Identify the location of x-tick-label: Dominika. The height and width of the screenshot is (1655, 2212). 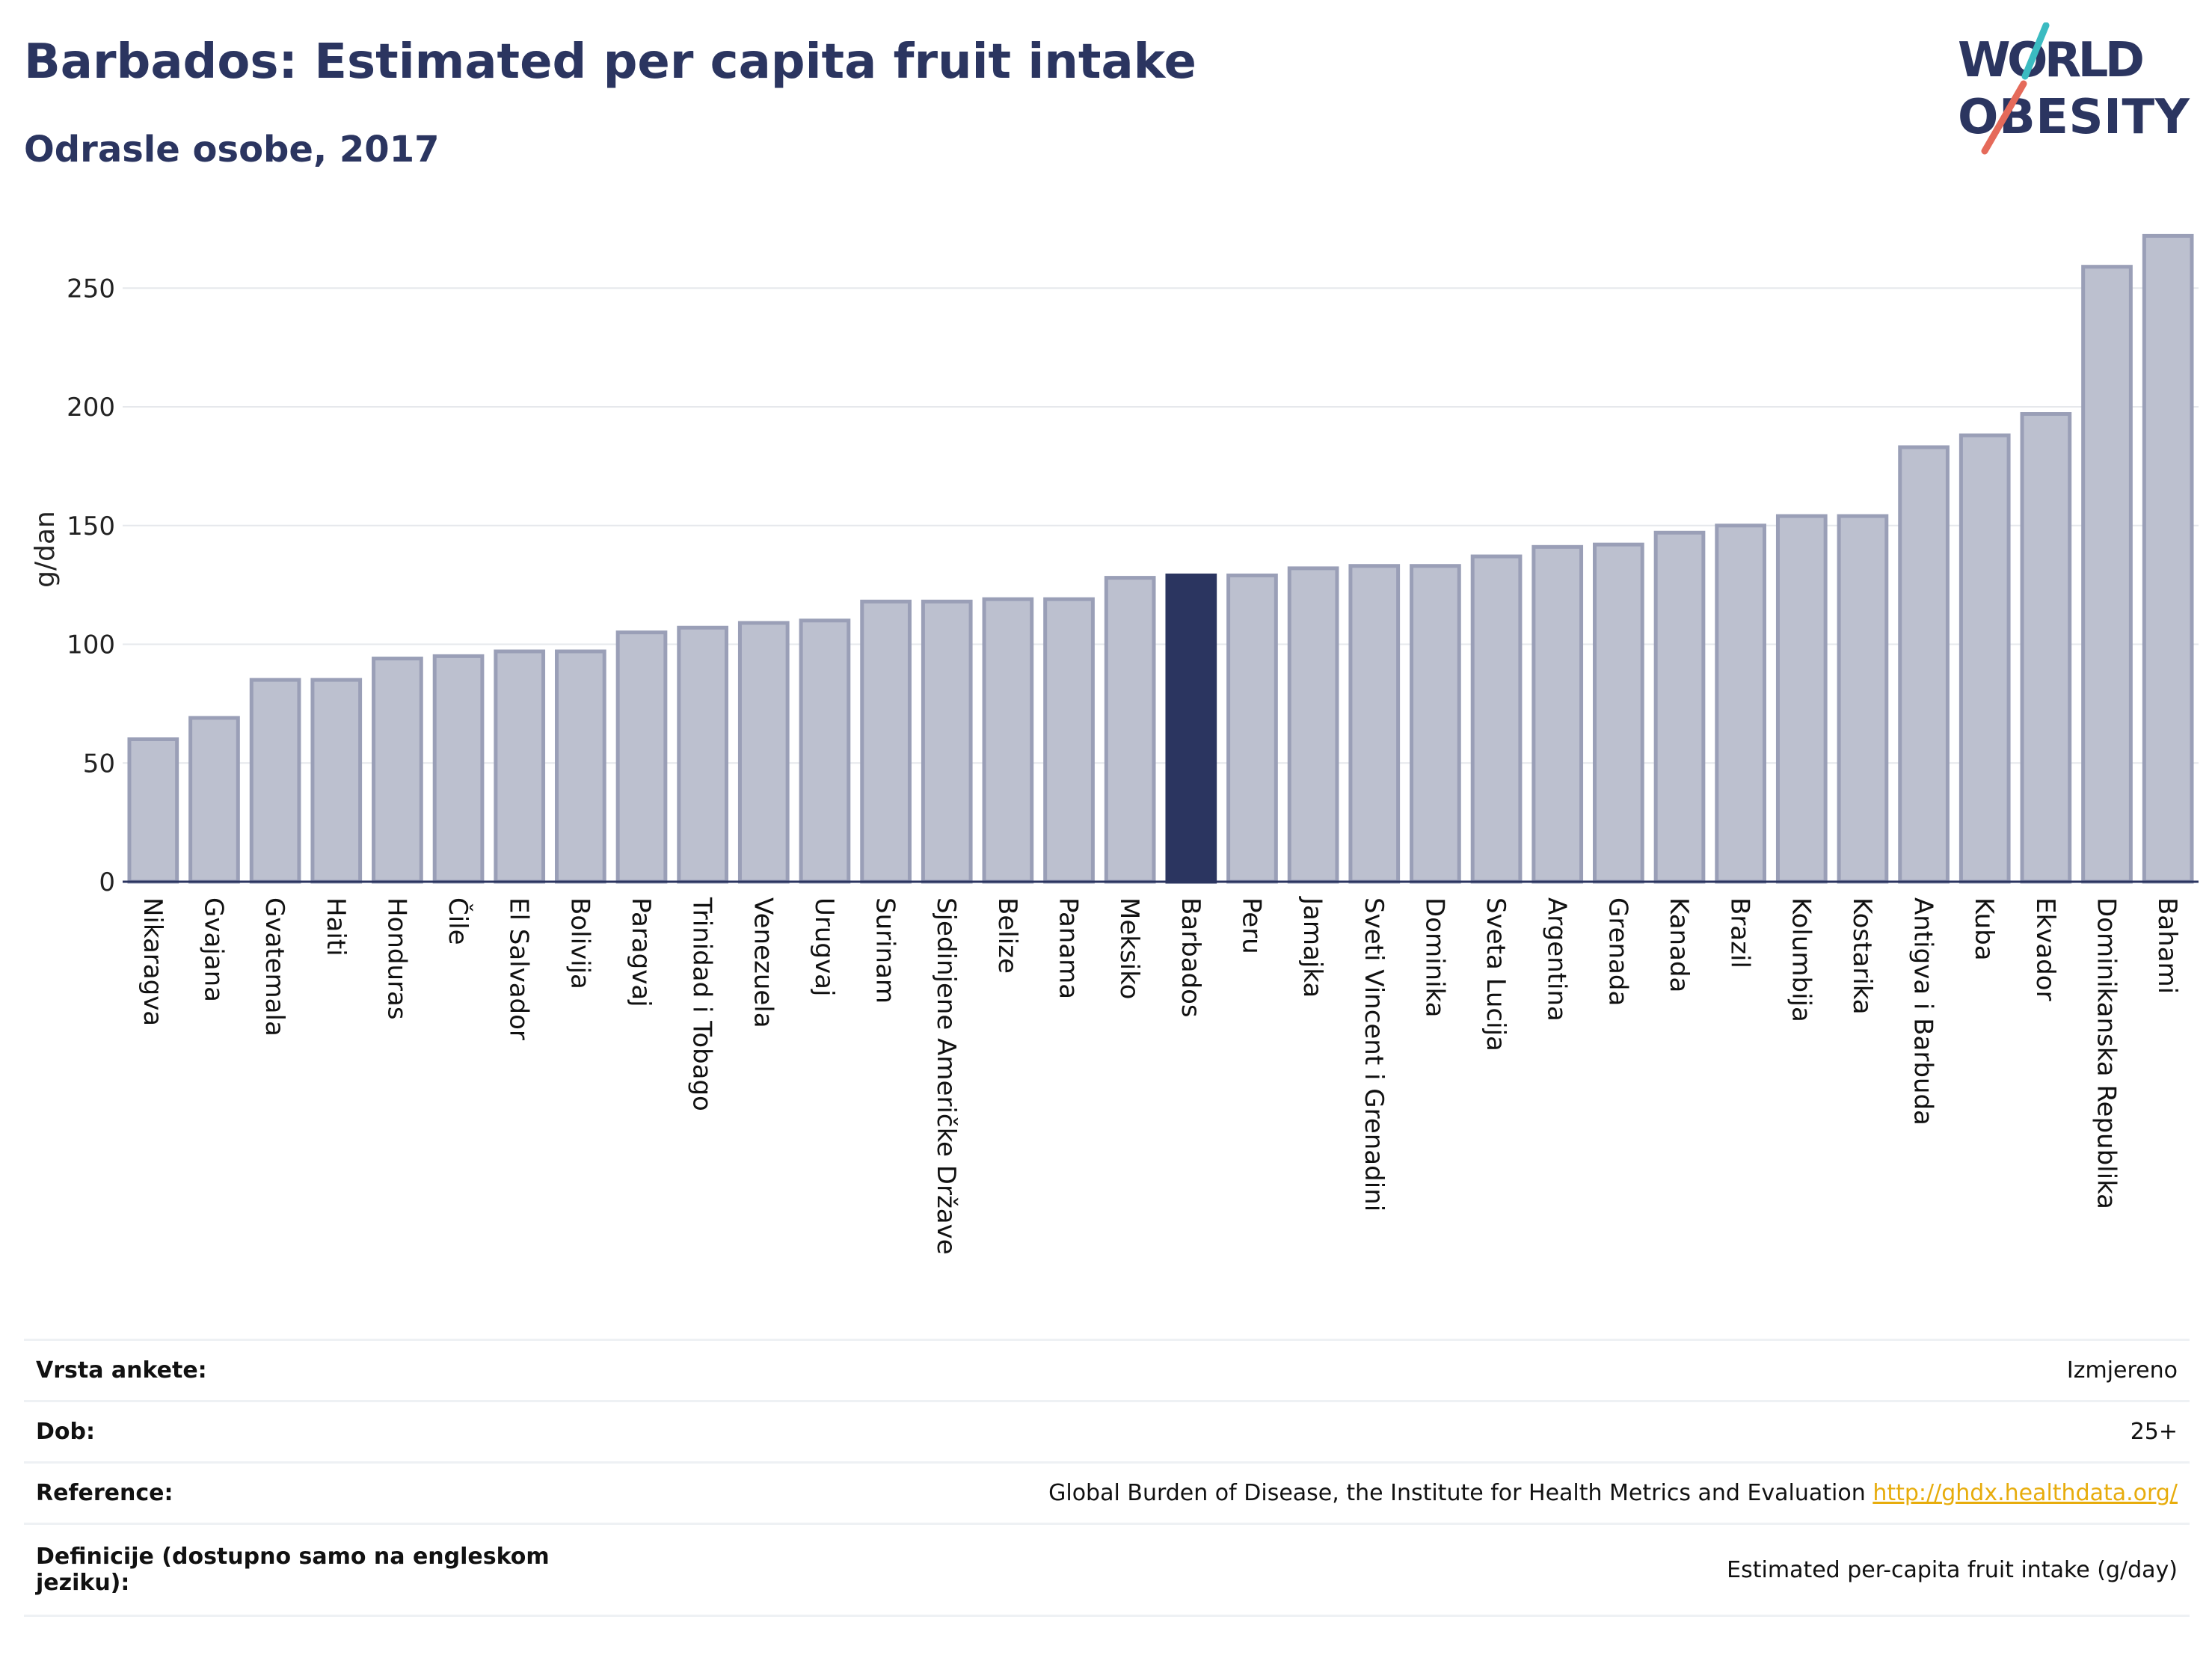
(1434, 957).